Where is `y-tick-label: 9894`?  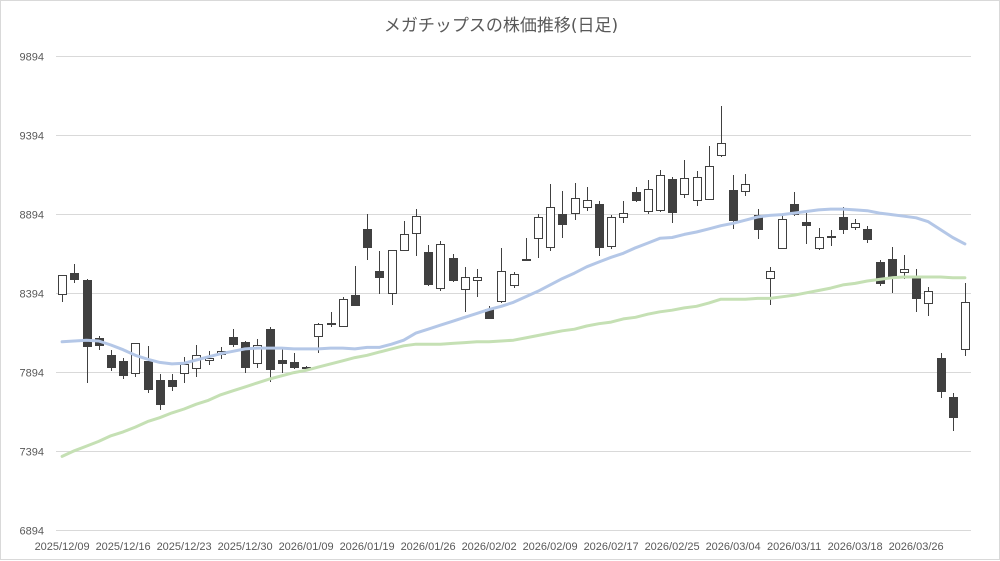 y-tick-label: 9894 is located at coordinates (32, 58).